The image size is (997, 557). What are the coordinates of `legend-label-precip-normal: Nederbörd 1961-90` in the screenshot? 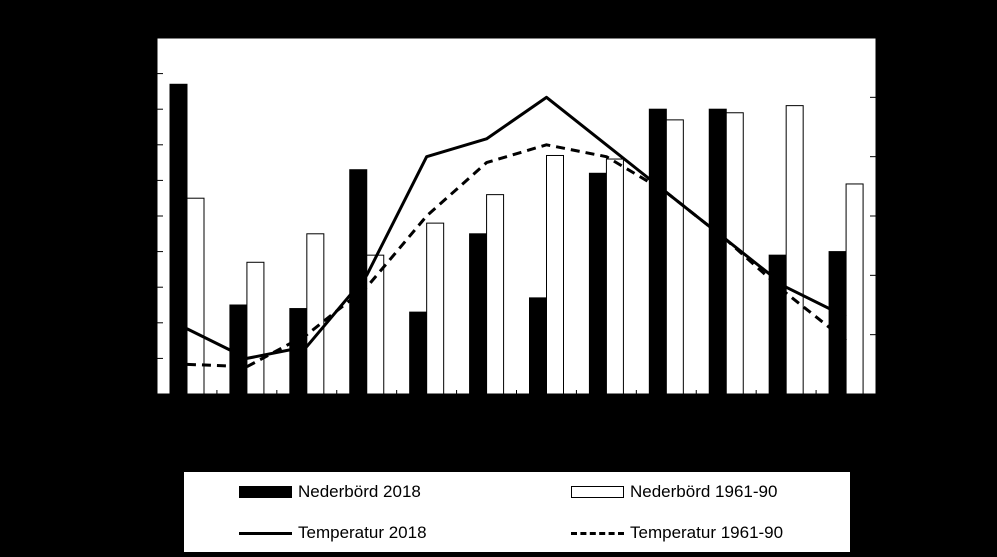 It's located at (704, 491).